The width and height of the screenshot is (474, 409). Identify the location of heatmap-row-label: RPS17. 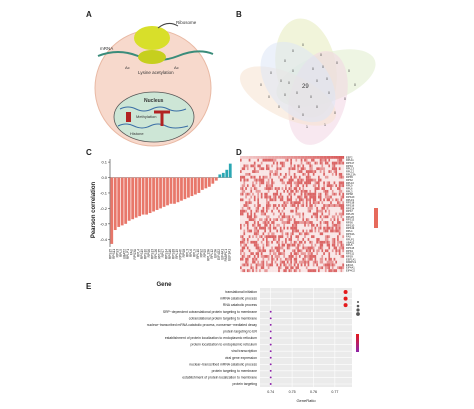
(350, 163).